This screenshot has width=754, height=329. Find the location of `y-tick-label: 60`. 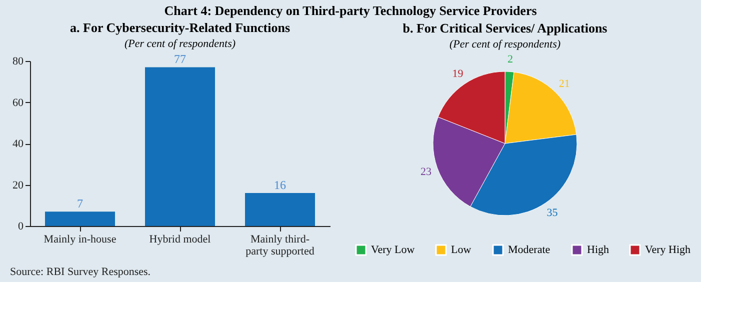

y-tick-label: 60 is located at coordinates (18, 102).